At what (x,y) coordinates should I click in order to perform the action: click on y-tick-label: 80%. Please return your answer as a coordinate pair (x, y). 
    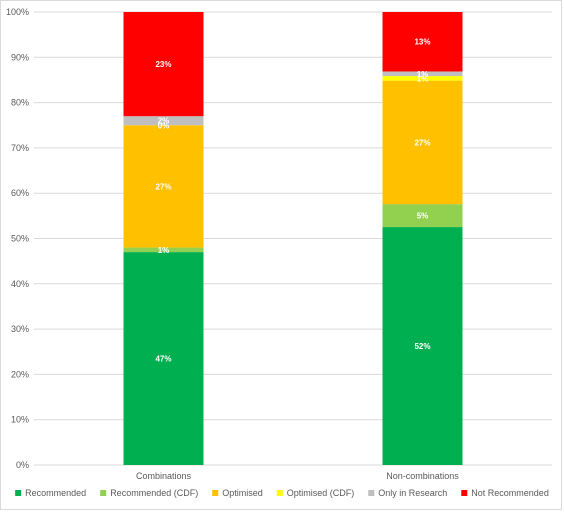
    Looking at the image, I should click on (20, 103).